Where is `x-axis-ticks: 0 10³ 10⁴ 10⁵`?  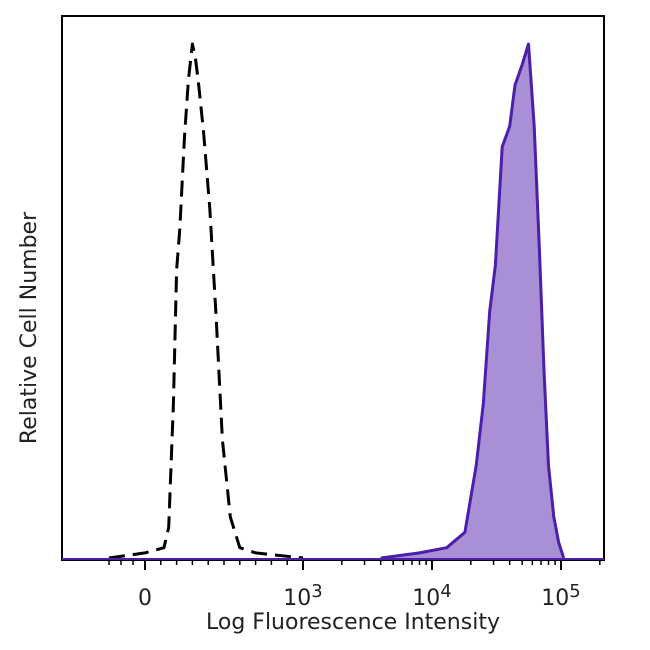
x-axis-ticks: 0 10³ 10⁴ 10⁵ is located at coordinates (354, 585).